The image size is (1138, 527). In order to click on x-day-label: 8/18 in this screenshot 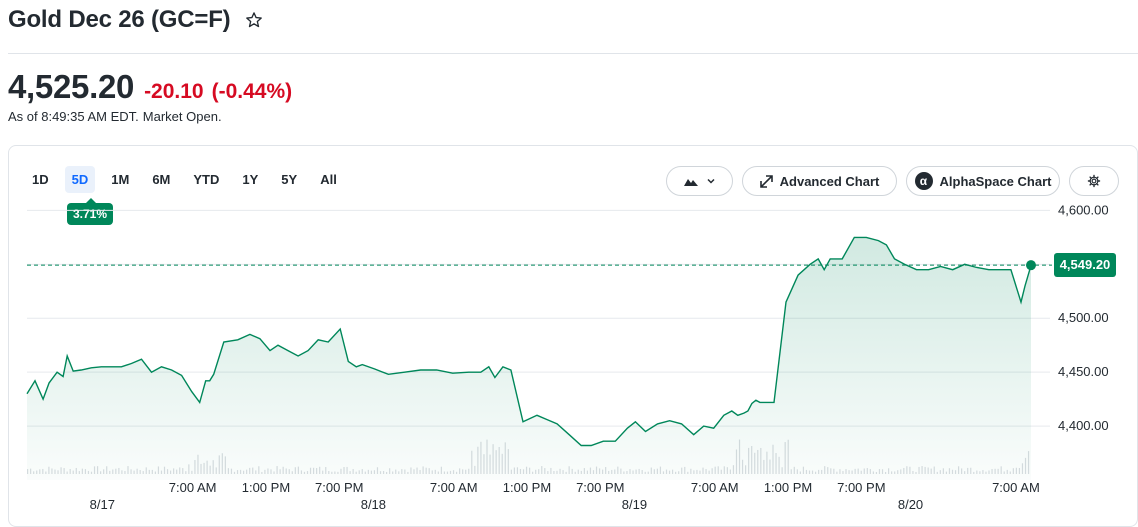, I will do `click(373, 504)`.